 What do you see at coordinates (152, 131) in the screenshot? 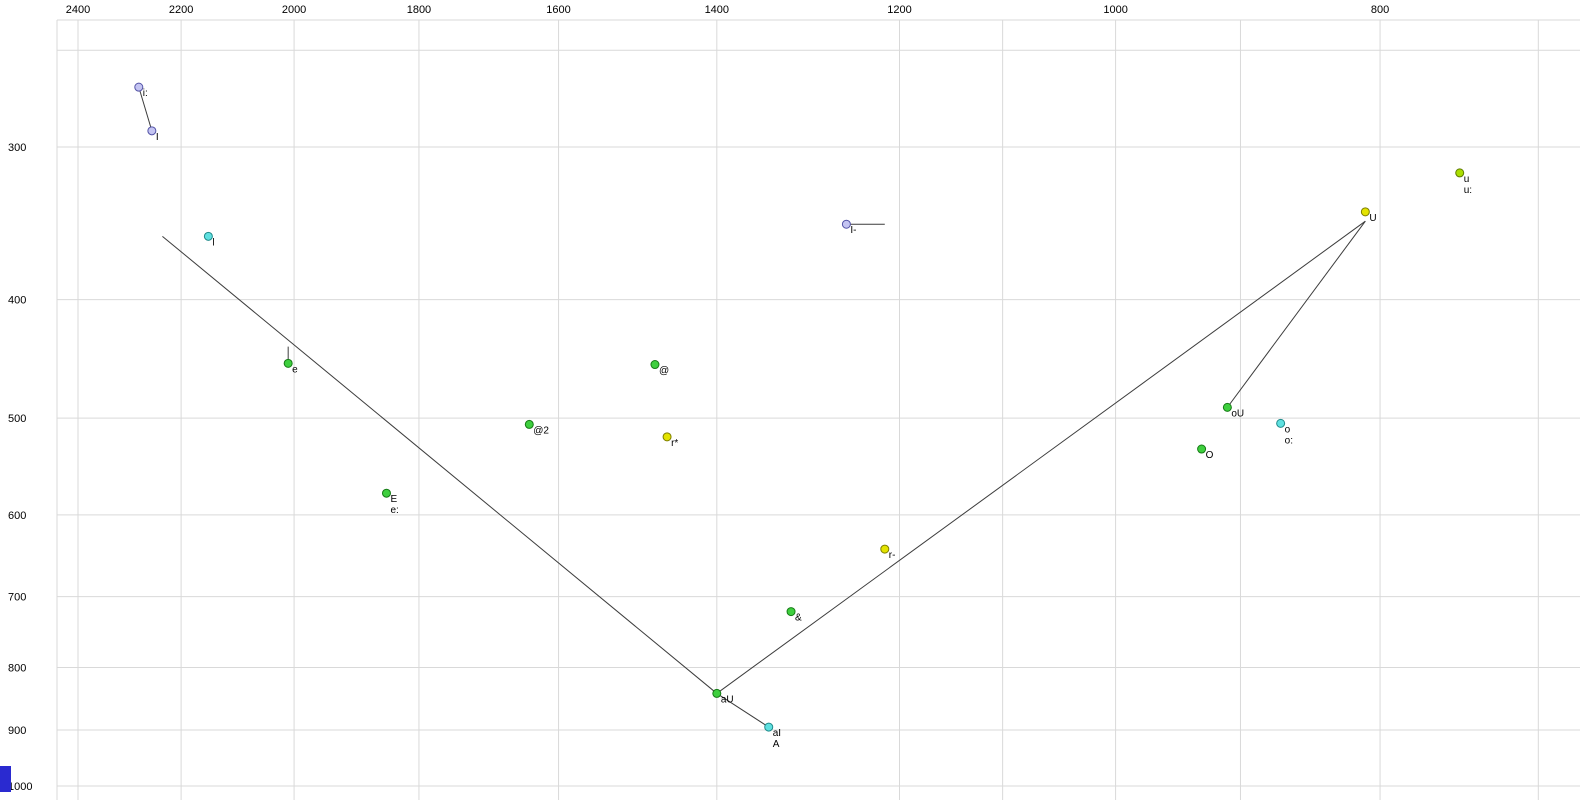
I see `vowel-point-I` at bounding box center [152, 131].